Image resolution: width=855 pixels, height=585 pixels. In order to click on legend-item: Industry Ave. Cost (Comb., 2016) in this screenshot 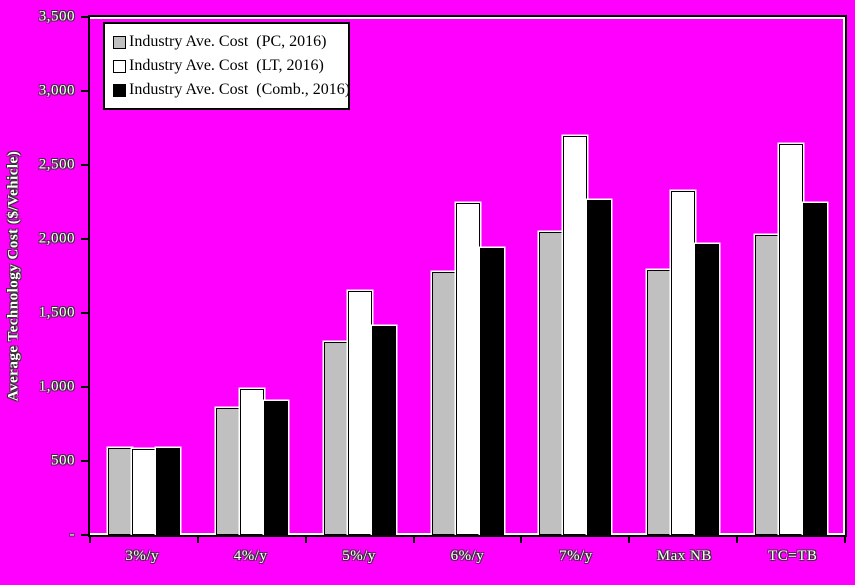, I will do `click(231, 90)`.